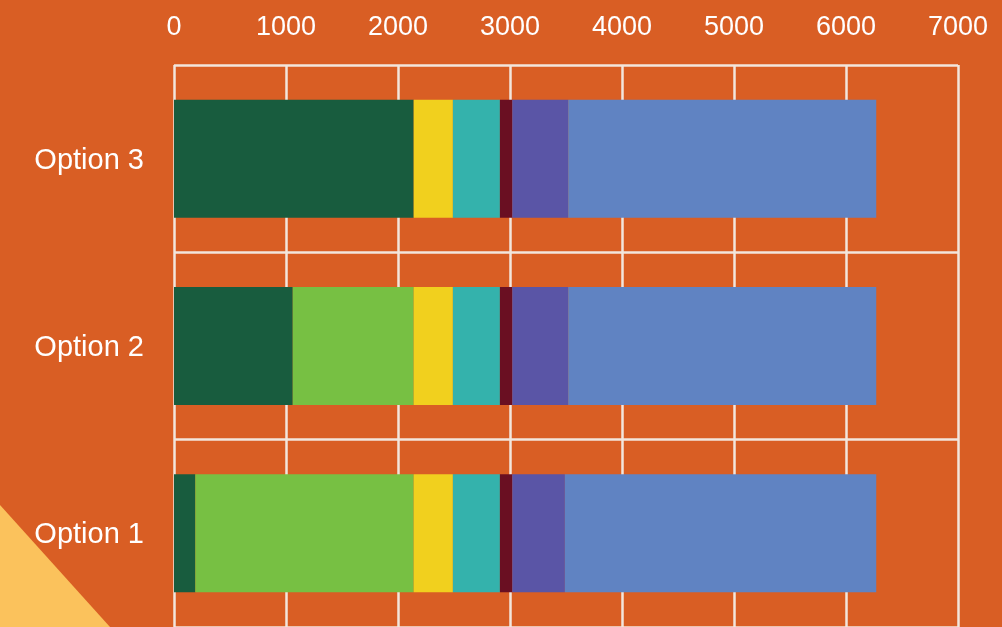 The height and width of the screenshot is (627, 1002). What do you see at coordinates (846, 25) in the screenshot?
I see `x-tick-label: 6000` at bounding box center [846, 25].